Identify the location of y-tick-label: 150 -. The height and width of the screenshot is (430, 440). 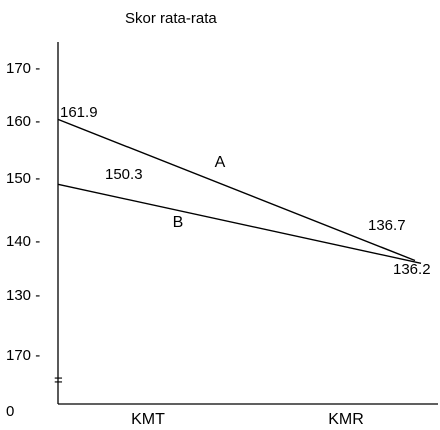
(23, 178).